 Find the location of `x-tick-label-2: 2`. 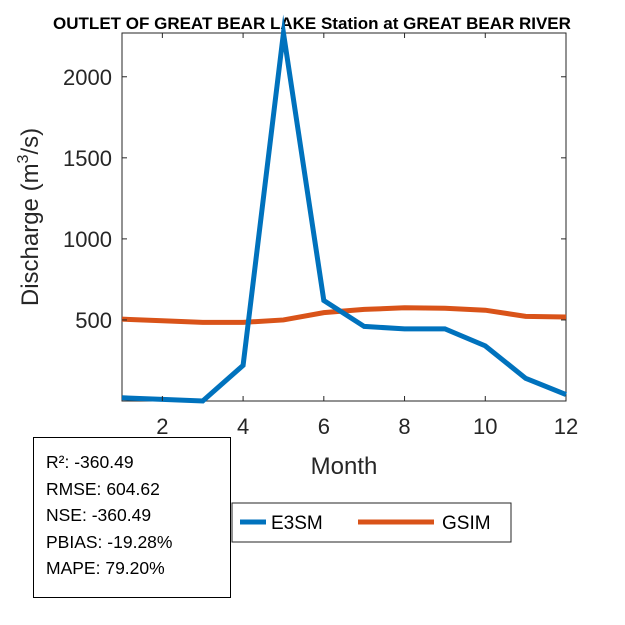

x-tick-label-2: 2 is located at coordinates (162, 426).